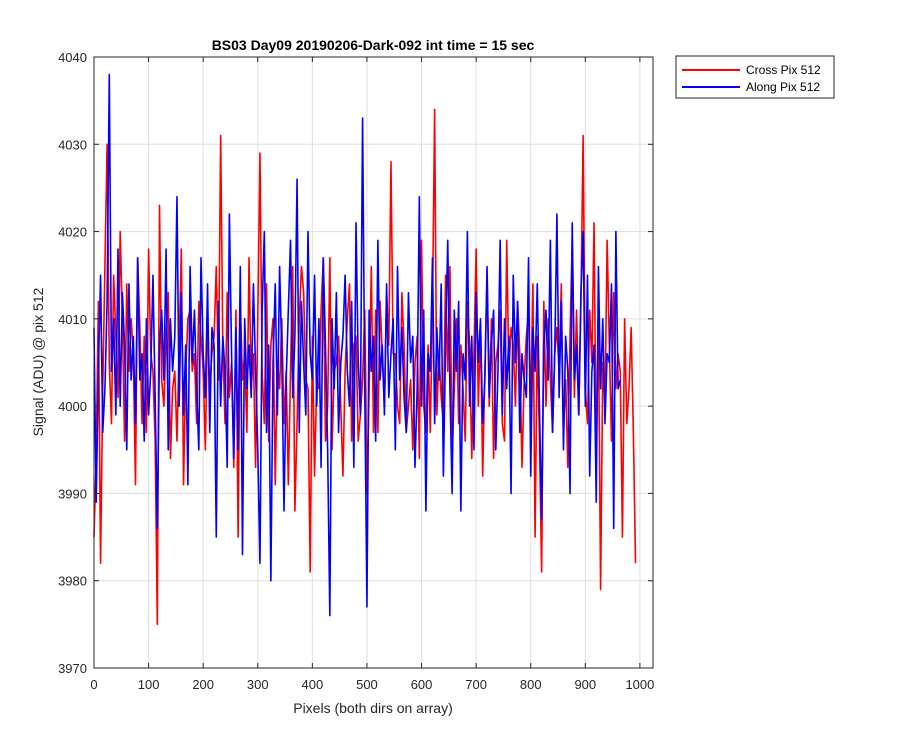  Describe the element at coordinates (783, 87) in the screenshot. I see `legend-label-along: Along Pix 512` at that location.